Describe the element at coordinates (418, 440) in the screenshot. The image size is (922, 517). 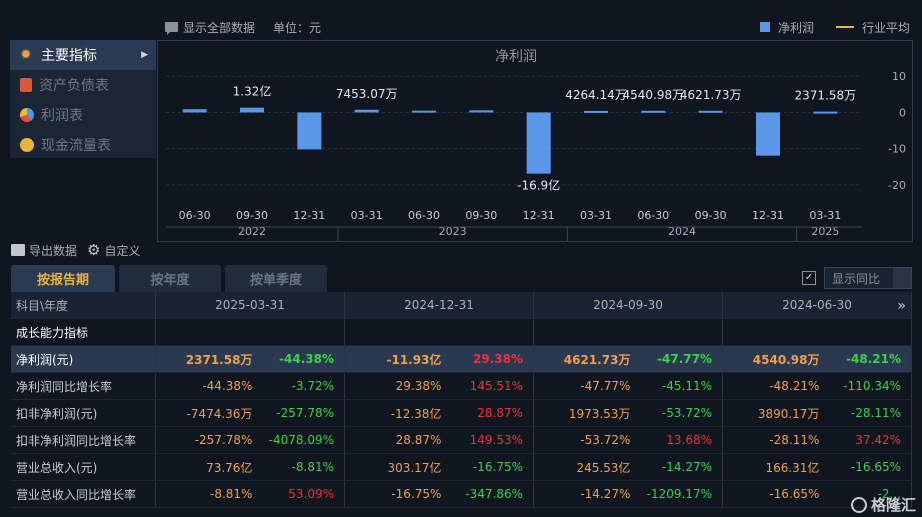
I see `value: 28.87%` at that location.